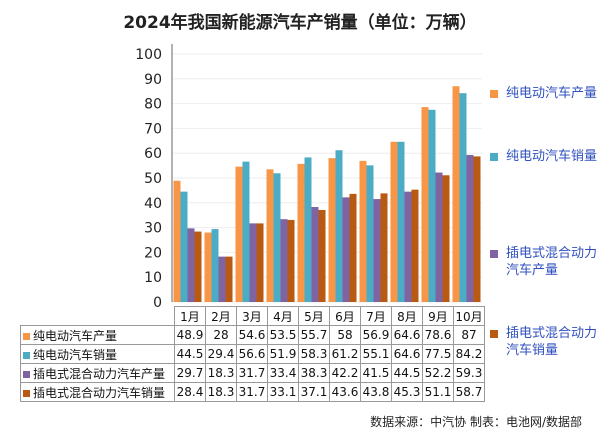 The width and height of the screenshot is (600, 438). Describe the element at coordinates (384, 247) in the screenshot. I see `bar-4-7月` at that location.